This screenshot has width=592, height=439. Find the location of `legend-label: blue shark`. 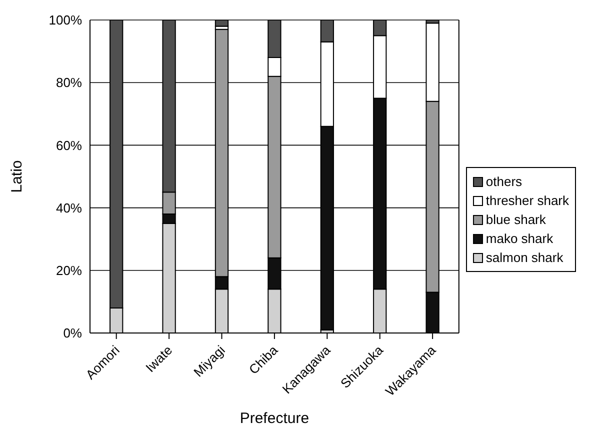

legend-label: blue shark is located at coordinates (516, 220).